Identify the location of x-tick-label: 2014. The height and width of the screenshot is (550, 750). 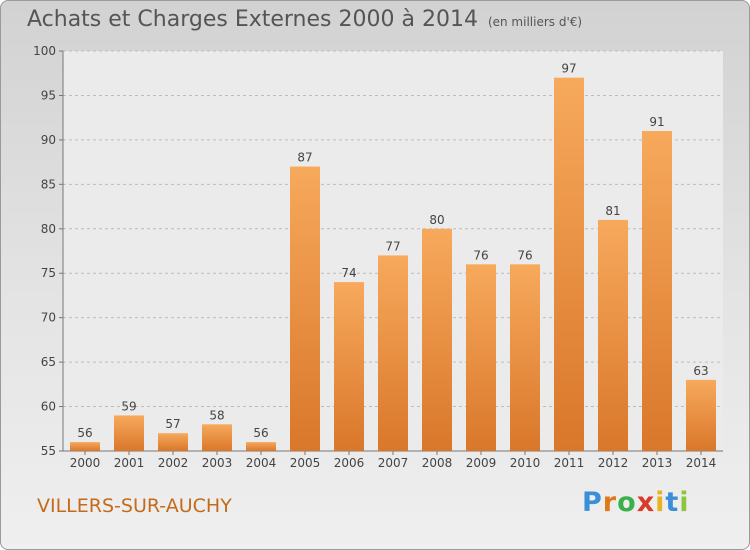
(701, 463).